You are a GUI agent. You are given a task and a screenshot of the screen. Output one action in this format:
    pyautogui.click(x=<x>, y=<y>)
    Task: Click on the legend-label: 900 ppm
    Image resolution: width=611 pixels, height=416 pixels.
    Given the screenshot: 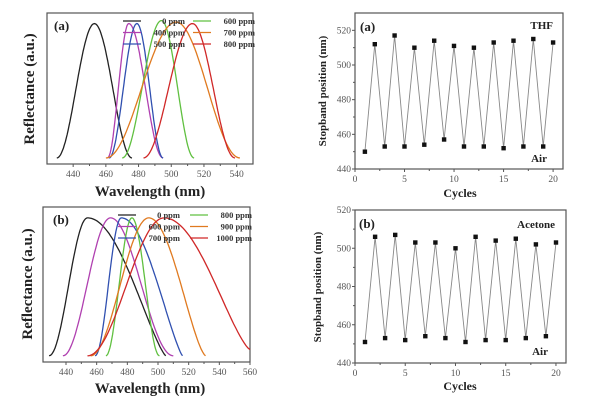 What is the action you would take?
    pyautogui.click(x=236, y=227)
    